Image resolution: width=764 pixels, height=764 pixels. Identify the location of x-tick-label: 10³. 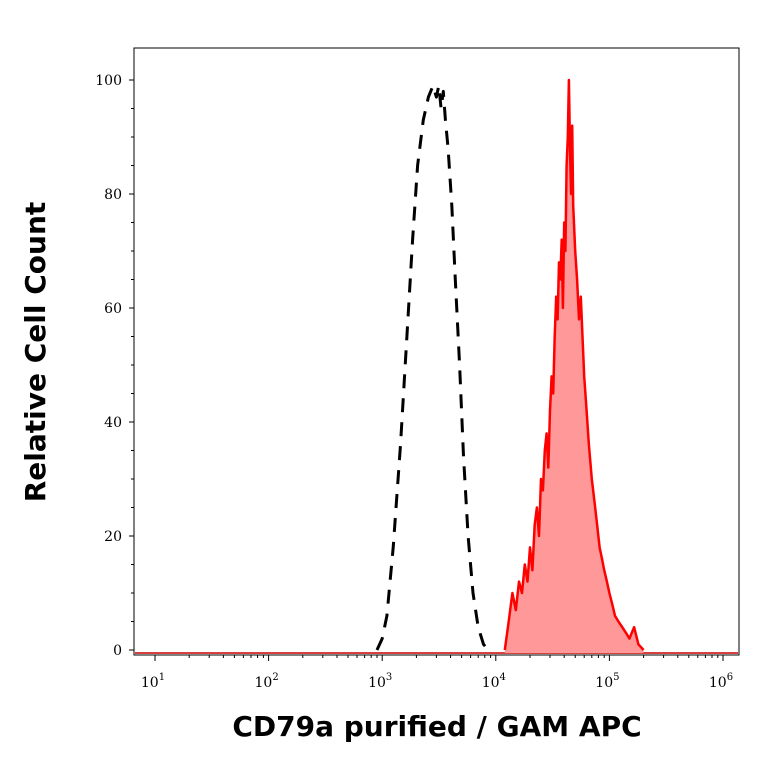
(380, 681).